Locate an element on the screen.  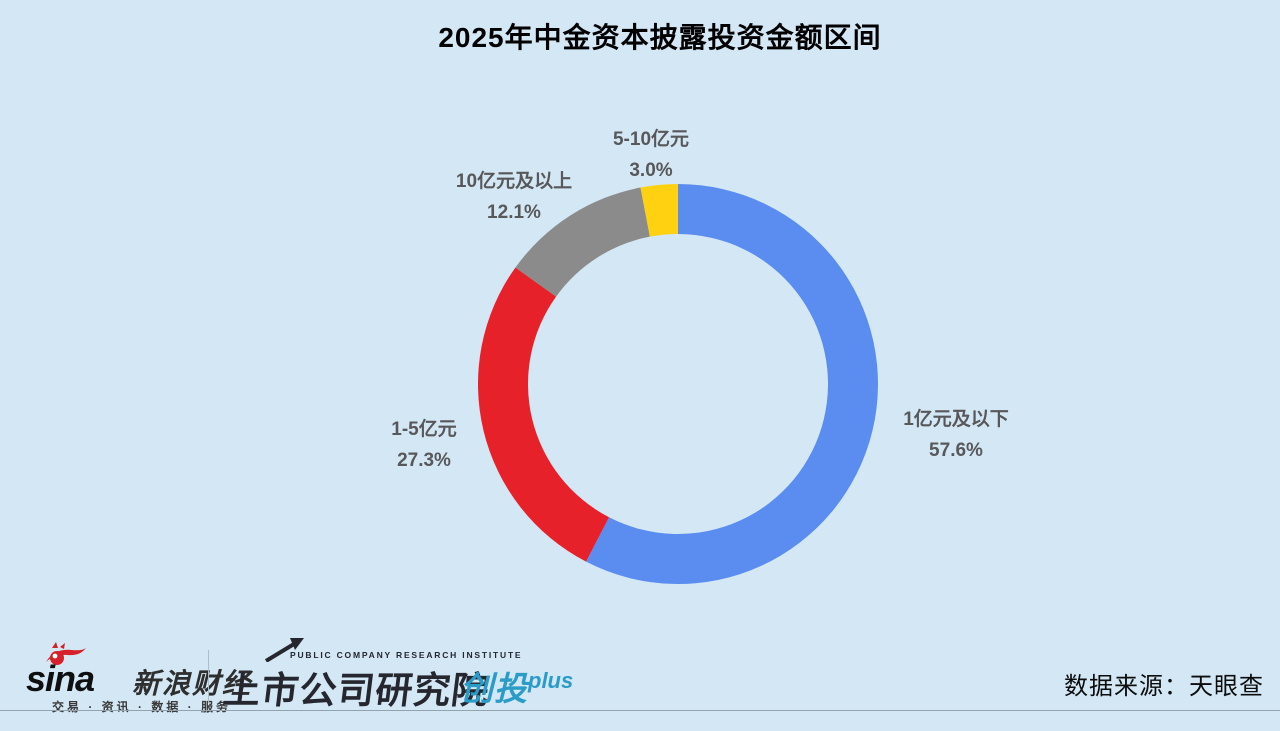
page-title: 2025年中金资本披露投资金额区间 is located at coordinates (660, 37).